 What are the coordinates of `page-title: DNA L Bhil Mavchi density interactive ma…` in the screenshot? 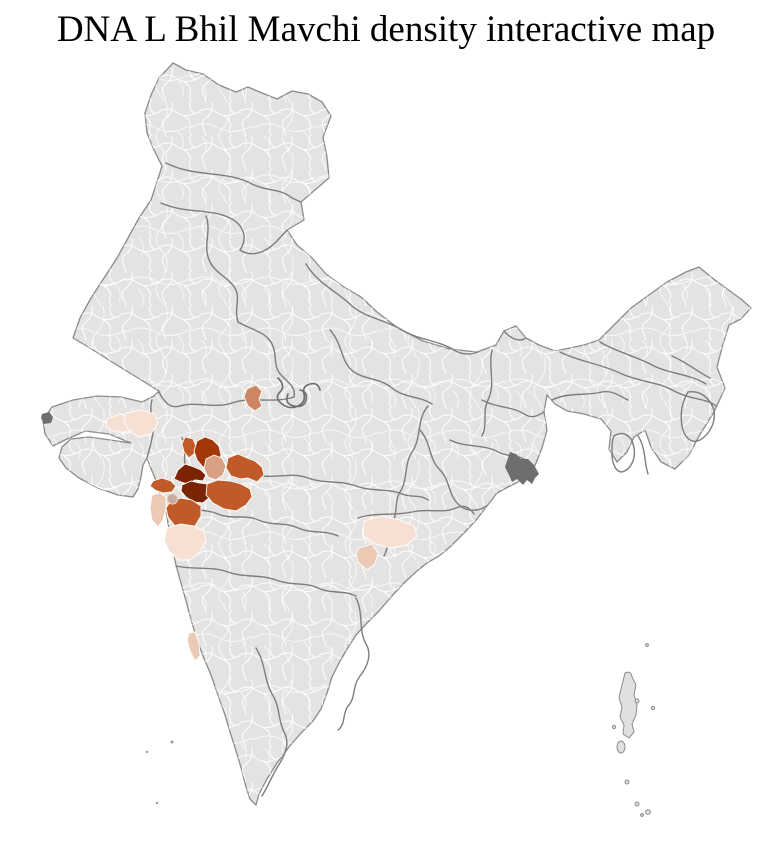 It's located at (386, 29).